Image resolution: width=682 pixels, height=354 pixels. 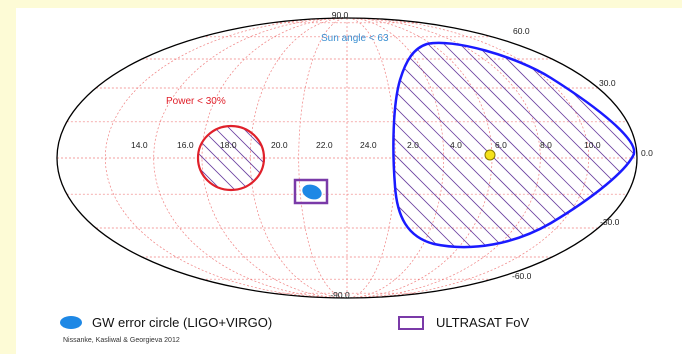 I want to click on gw-error-circle, so click(x=312, y=192).